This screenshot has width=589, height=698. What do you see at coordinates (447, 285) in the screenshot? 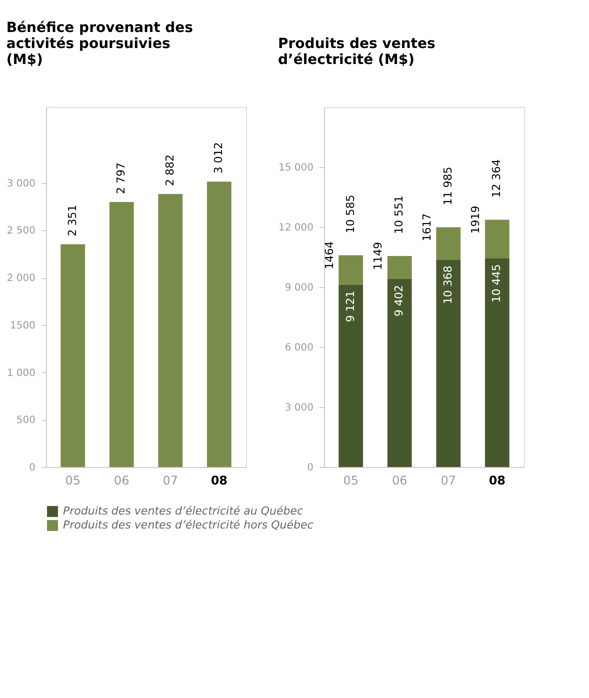
I see `data-label: 10 368` at bounding box center [447, 285].